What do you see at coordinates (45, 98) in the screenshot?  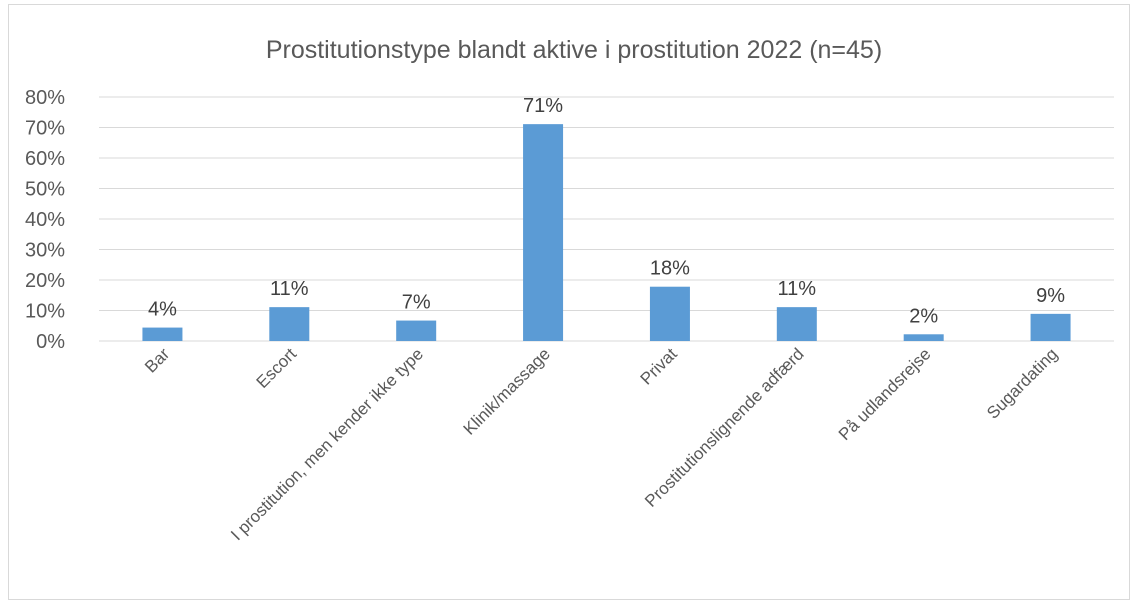 I see `y-tick-label: 80%` at bounding box center [45, 98].